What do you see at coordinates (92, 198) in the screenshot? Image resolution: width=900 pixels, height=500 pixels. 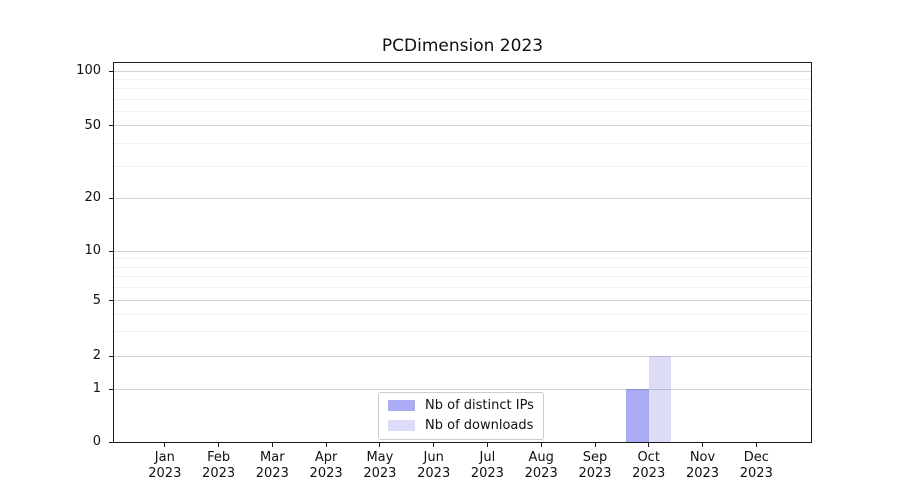 I see `y-tick-label: 20` at bounding box center [92, 198].